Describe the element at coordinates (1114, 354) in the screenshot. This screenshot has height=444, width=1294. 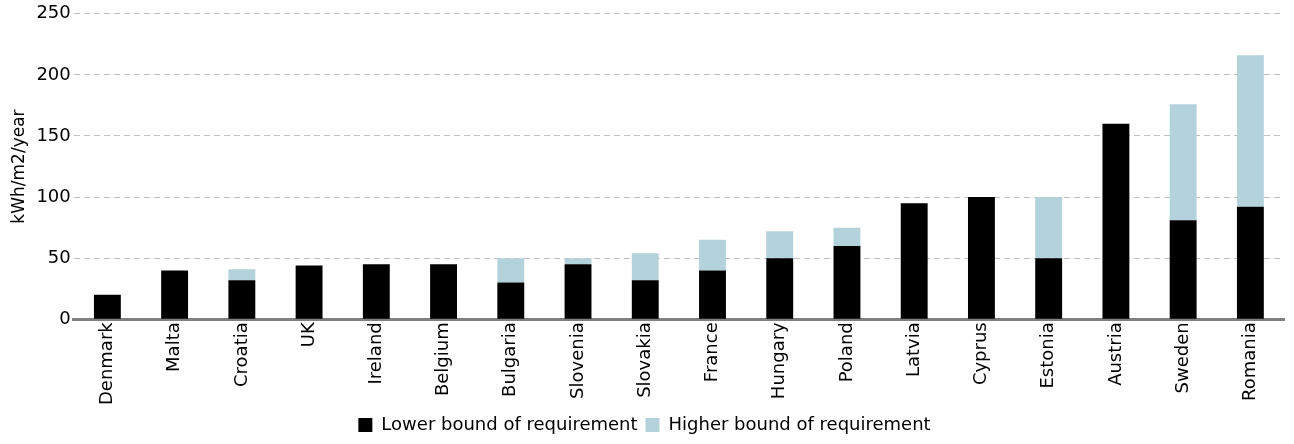
I see `x-tick-label: Austria` at that location.